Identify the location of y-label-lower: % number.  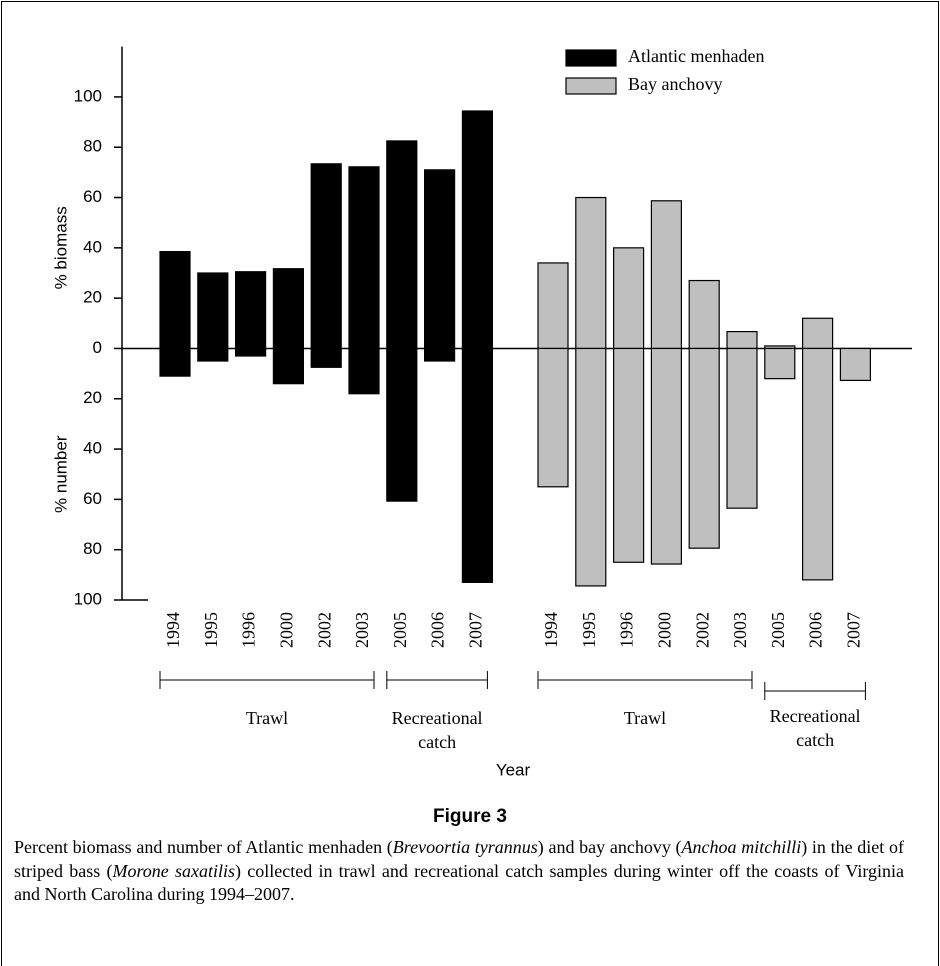
(60, 474).